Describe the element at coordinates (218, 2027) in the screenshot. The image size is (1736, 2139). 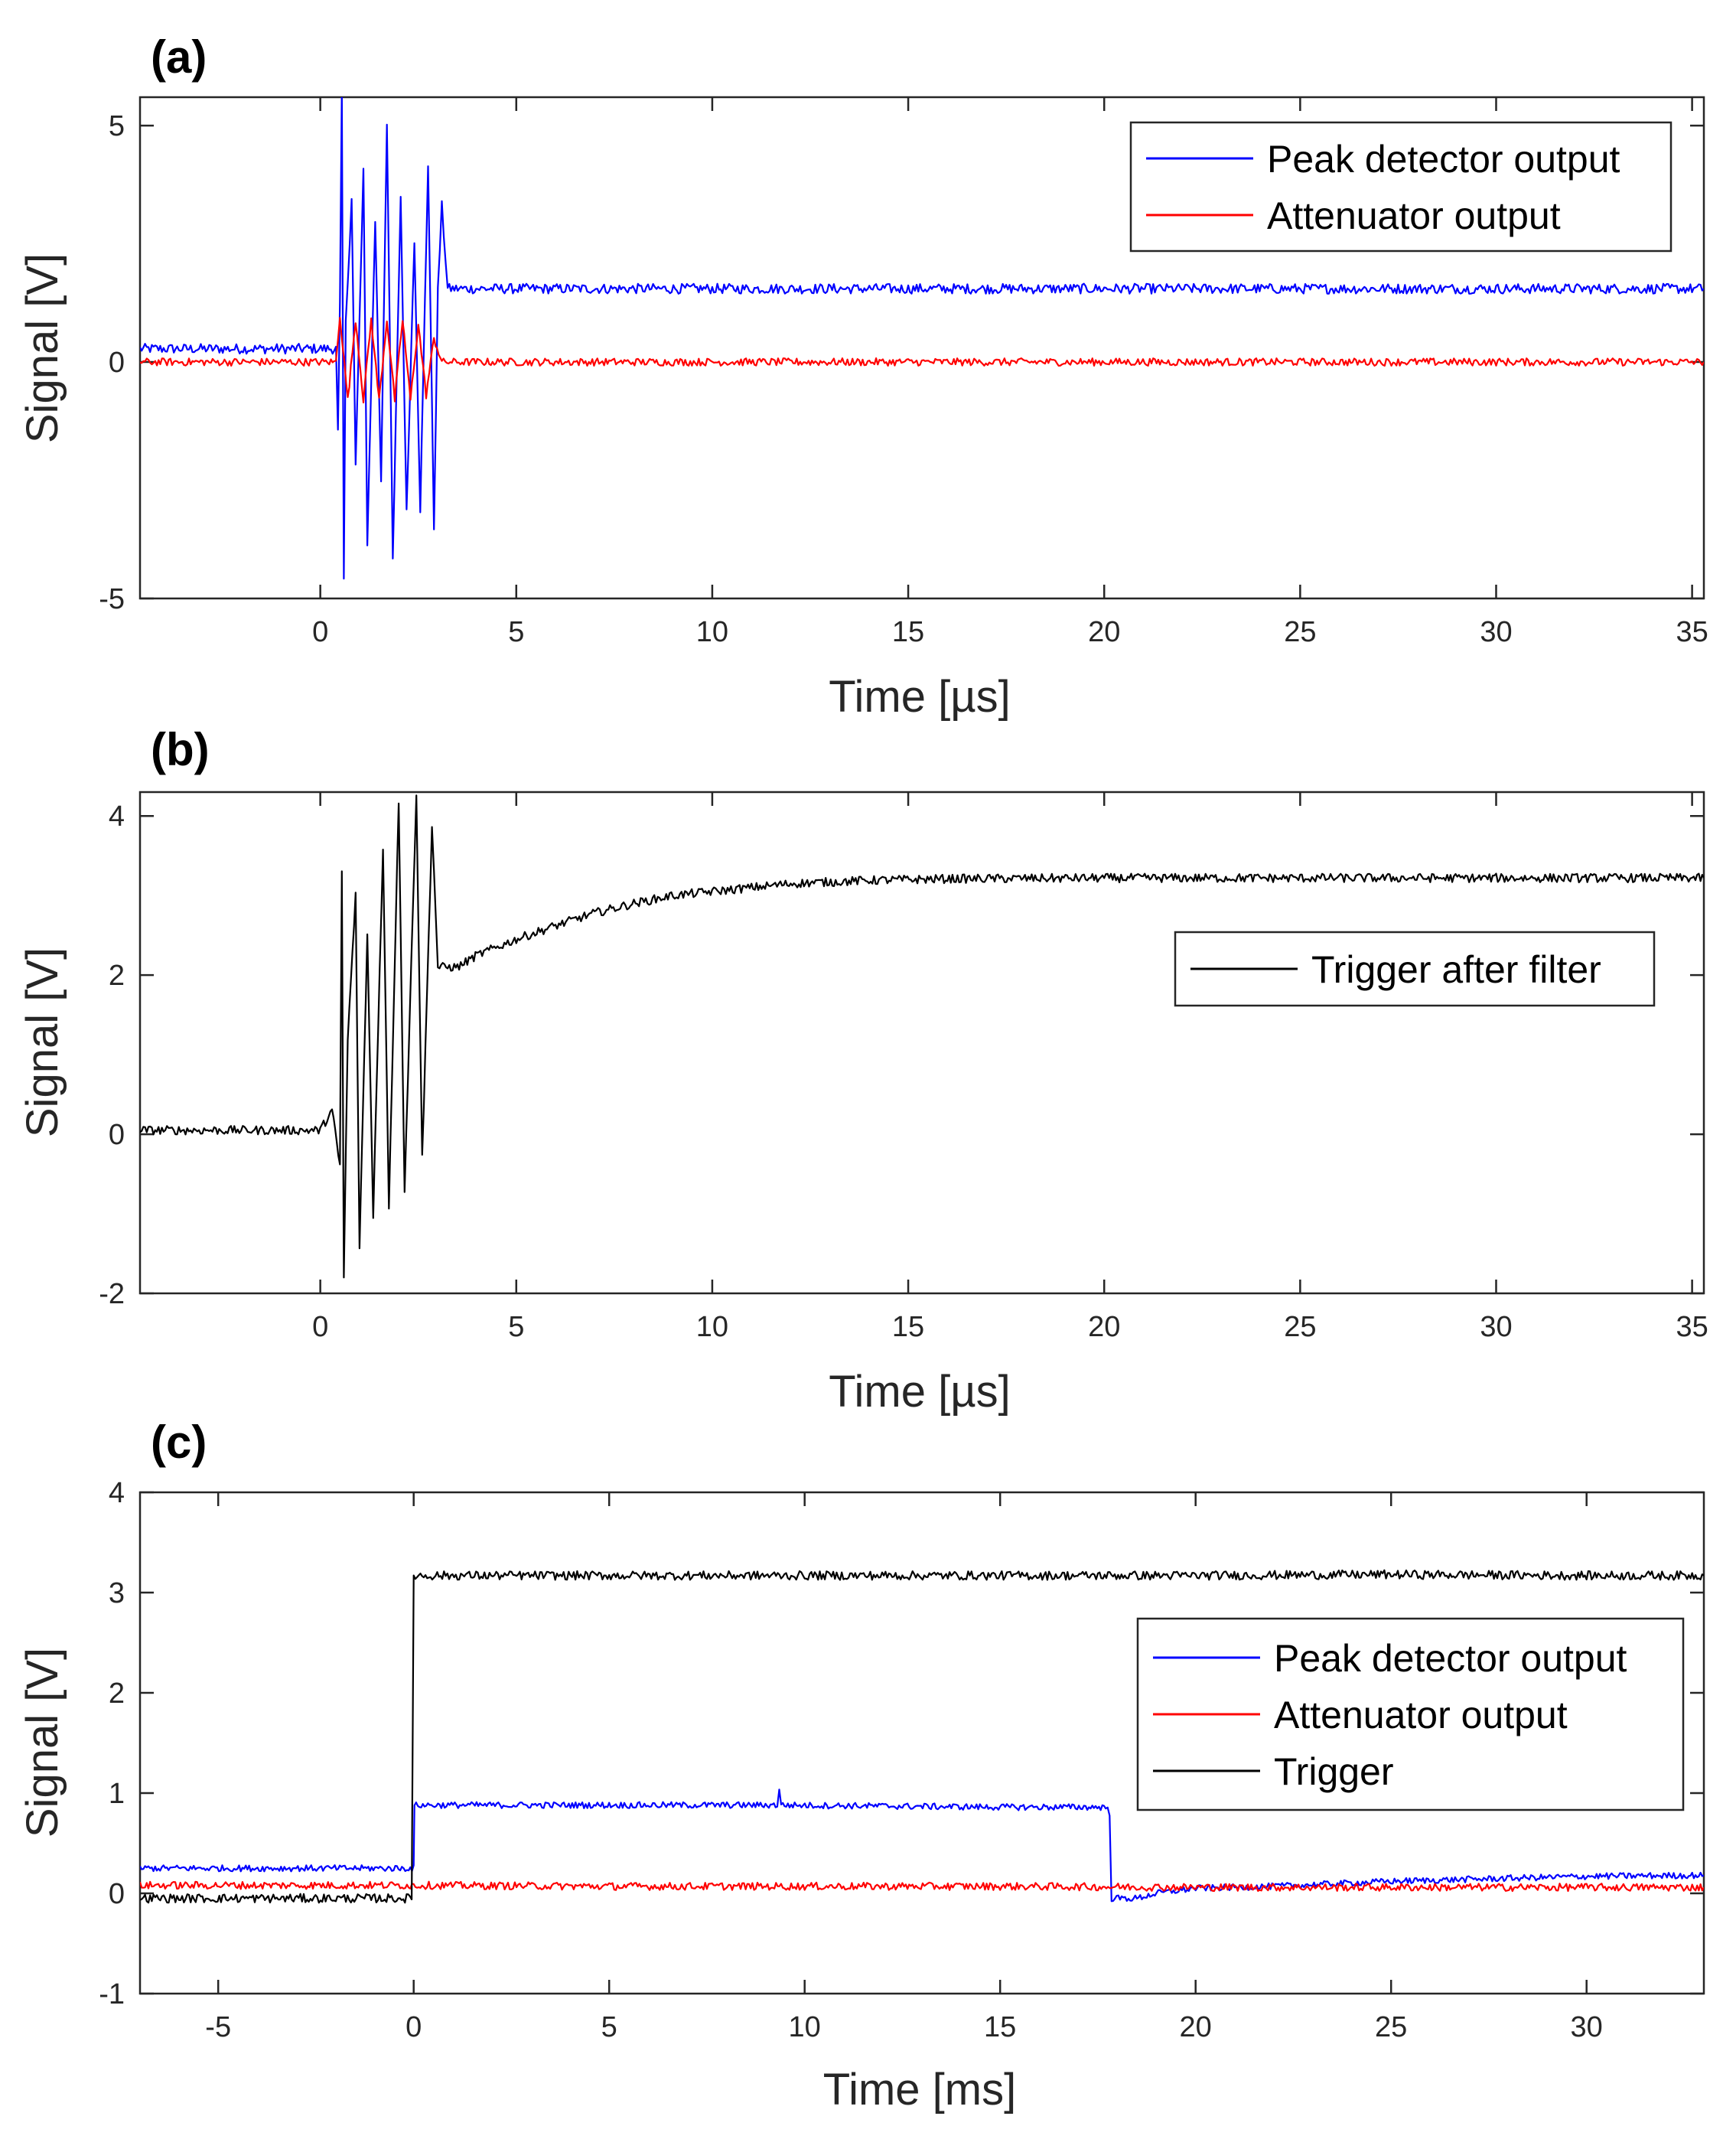
I see `x-tick-label: -5` at that location.